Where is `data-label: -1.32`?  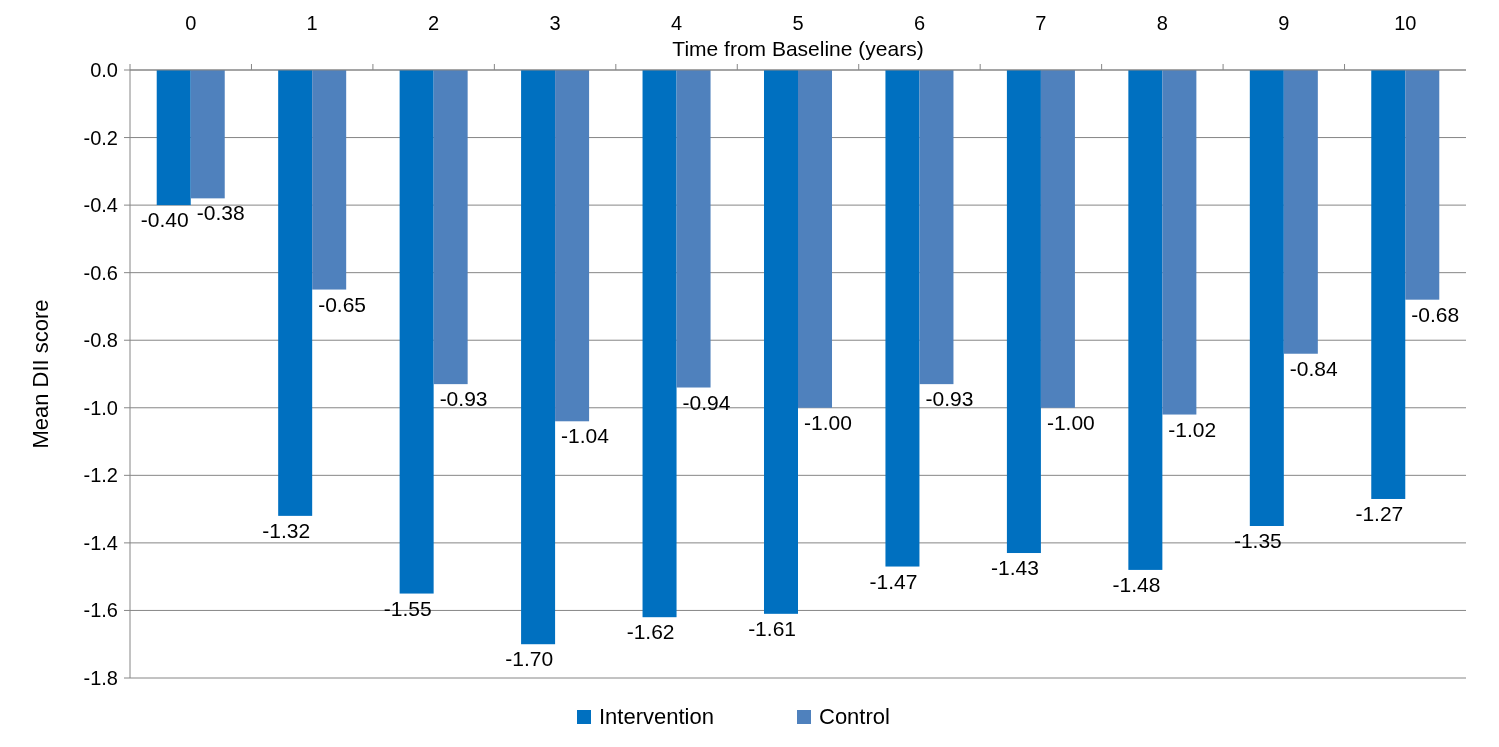
data-label: -1.32 is located at coordinates (286, 530).